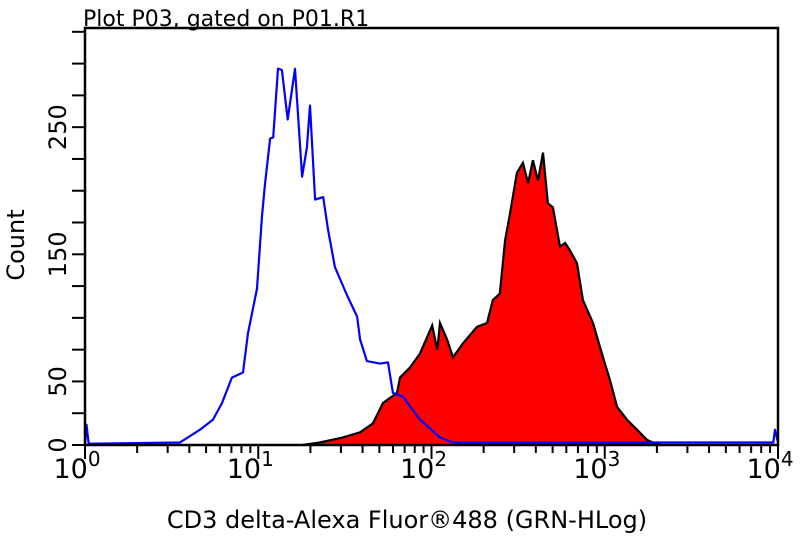 Image resolution: width=800 pixels, height=542 pixels. What do you see at coordinates (58, 444) in the screenshot?
I see `y-tick-label: 0` at bounding box center [58, 444].